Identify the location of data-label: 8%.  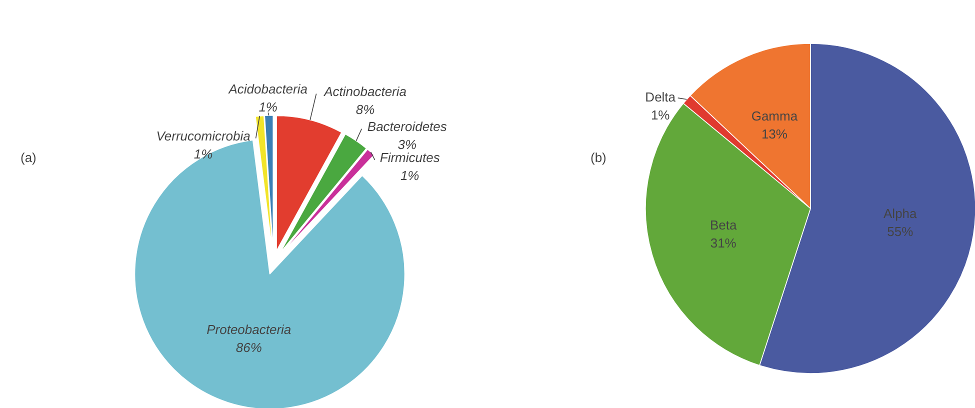
(365, 109).